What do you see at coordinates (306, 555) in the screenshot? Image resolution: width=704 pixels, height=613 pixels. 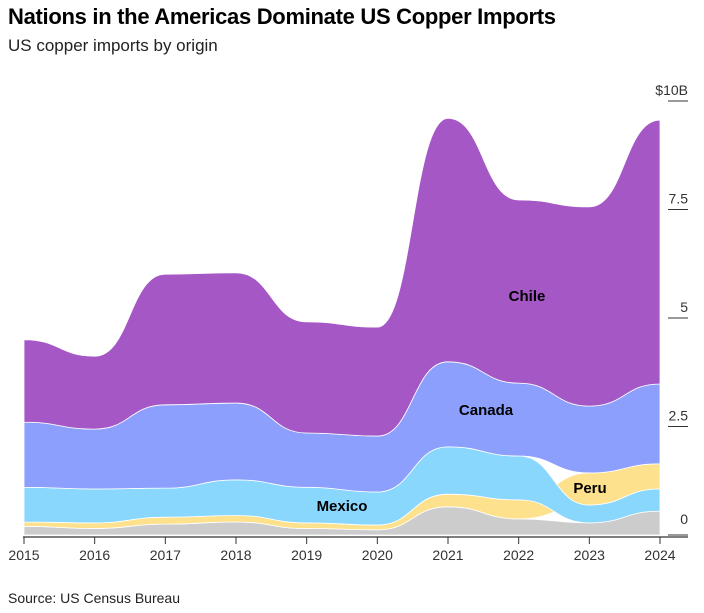 I see `x-tick-label: 2019` at bounding box center [306, 555].